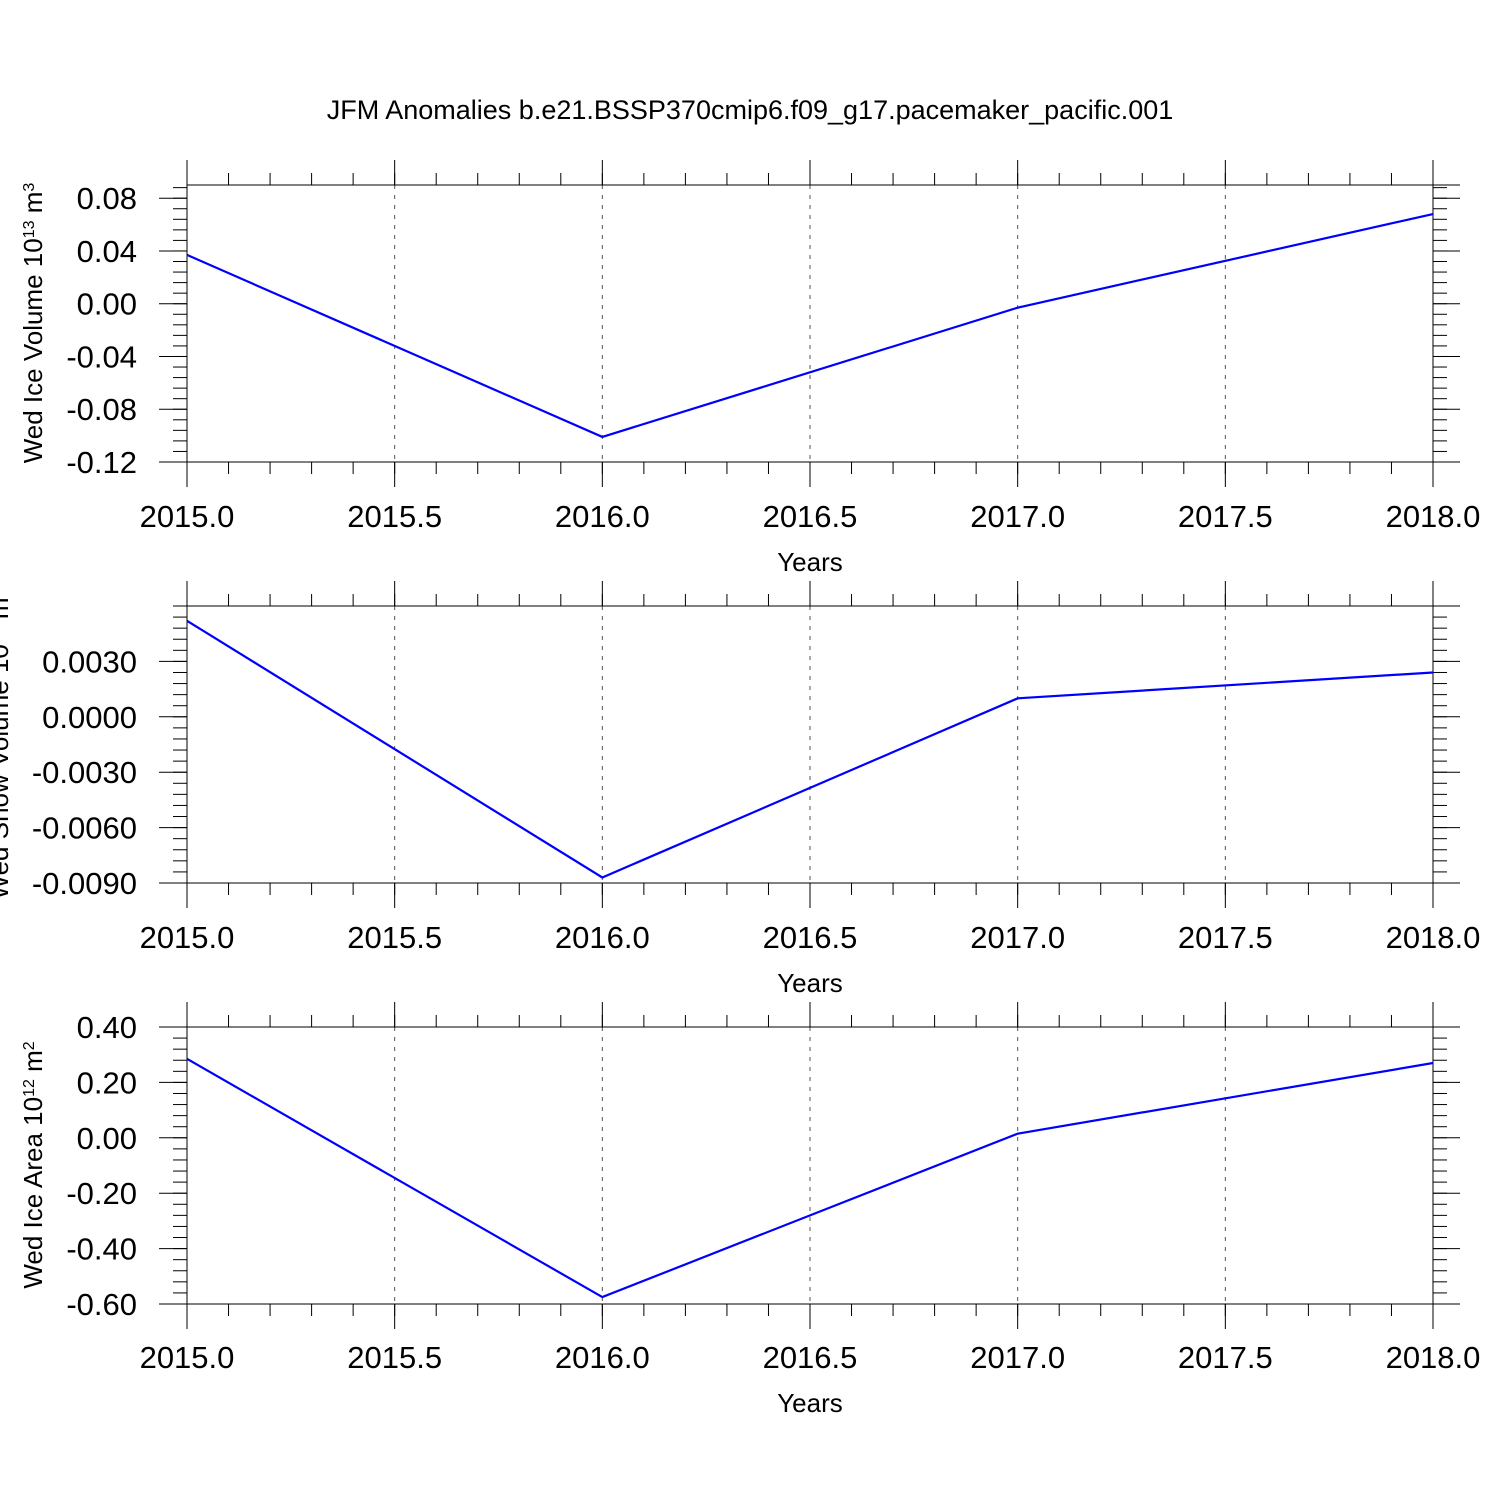  I want to click on y-tick-label: -0.60, so click(101, 1304).